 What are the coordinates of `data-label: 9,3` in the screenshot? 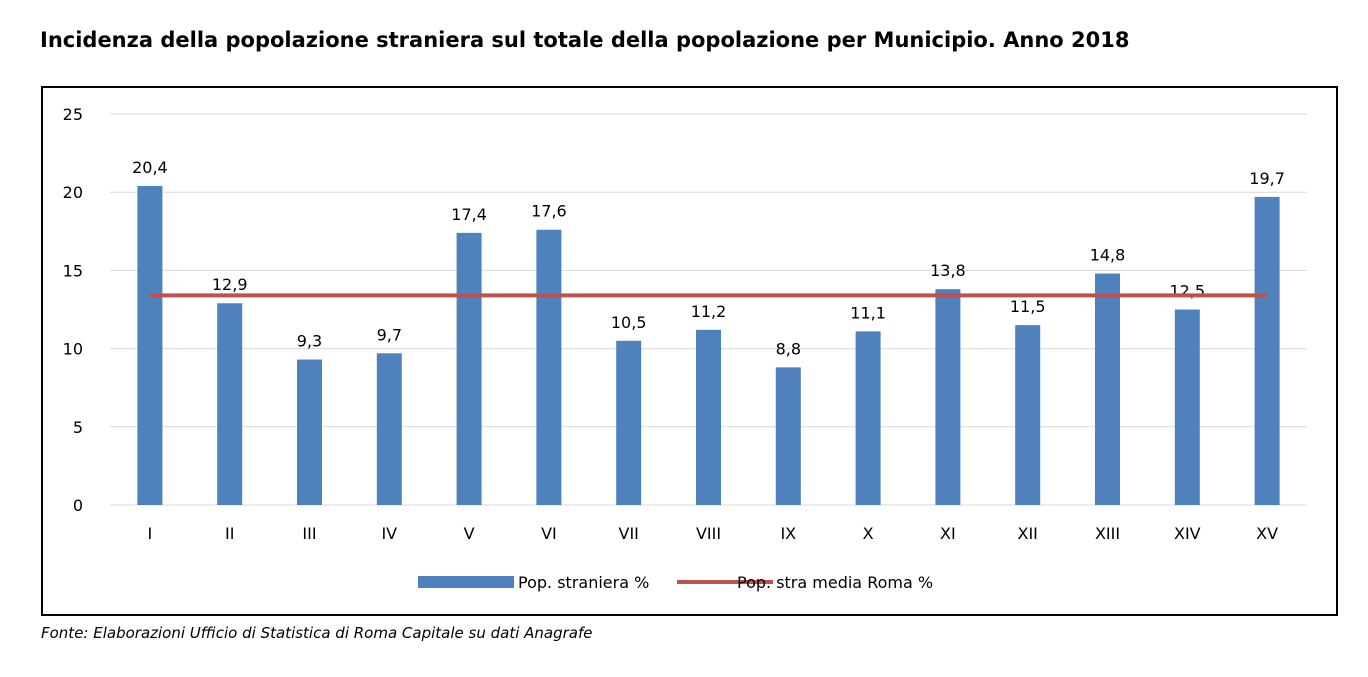 It's located at (309, 341).